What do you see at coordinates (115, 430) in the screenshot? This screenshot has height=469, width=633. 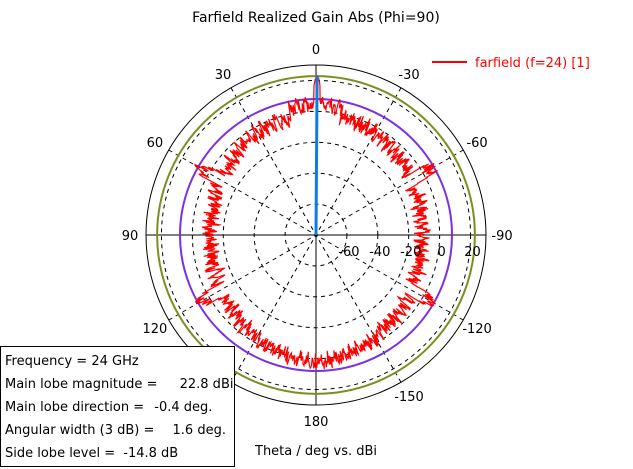 I see `info-angular-width: Angular width (3 dB) = 1.6 deg.` at bounding box center [115, 430].